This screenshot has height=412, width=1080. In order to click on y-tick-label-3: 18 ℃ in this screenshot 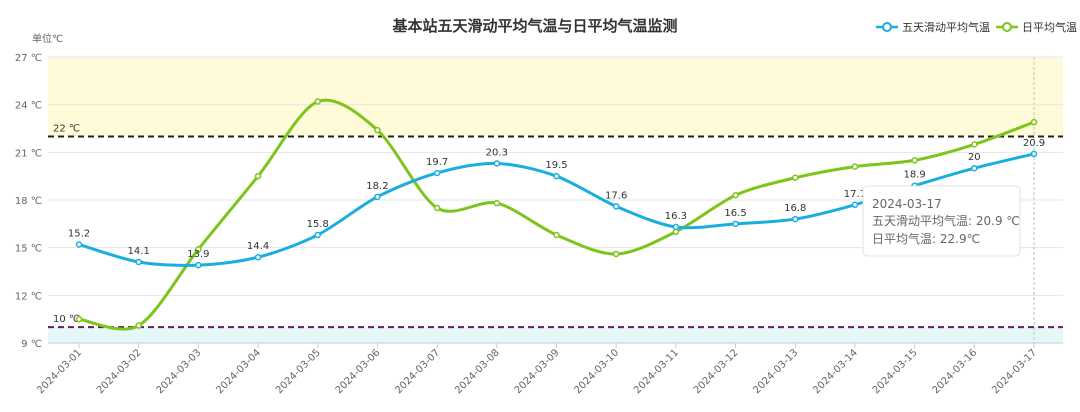, I will do `click(28, 201)`.